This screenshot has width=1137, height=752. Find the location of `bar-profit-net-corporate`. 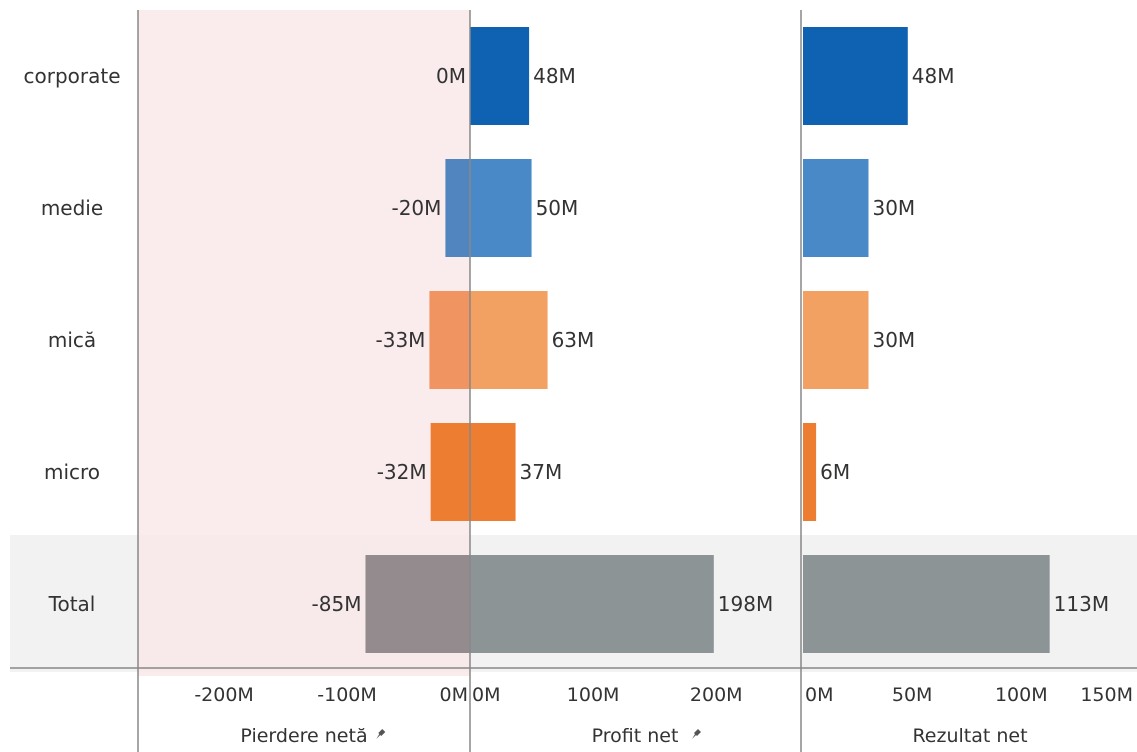

bar-profit-net-corporate is located at coordinates (500, 76).